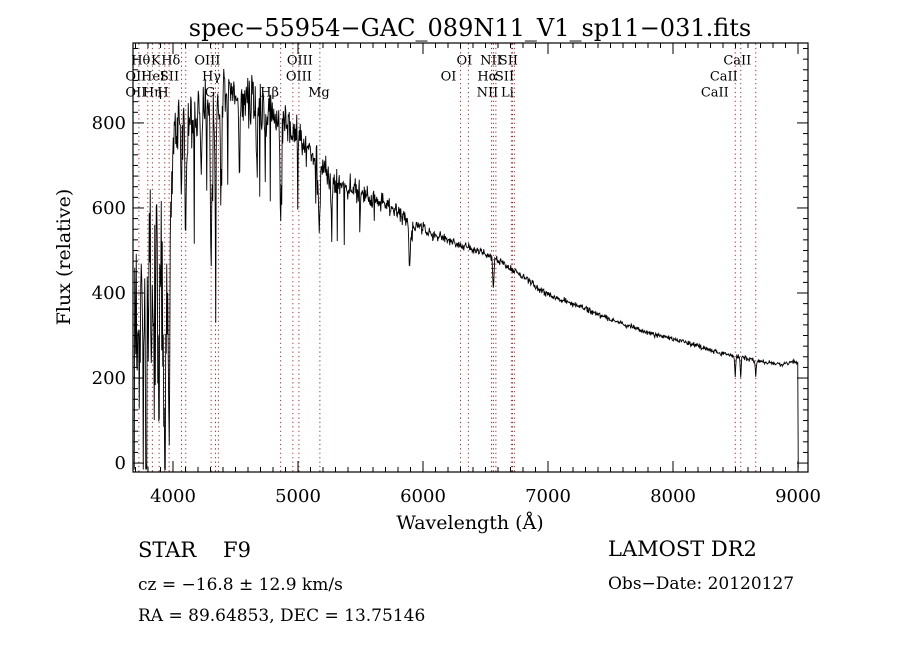  What do you see at coordinates (140, 61) in the screenshot?
I see `spectral-line-label: Hθ` at bounding box center [140, 61].